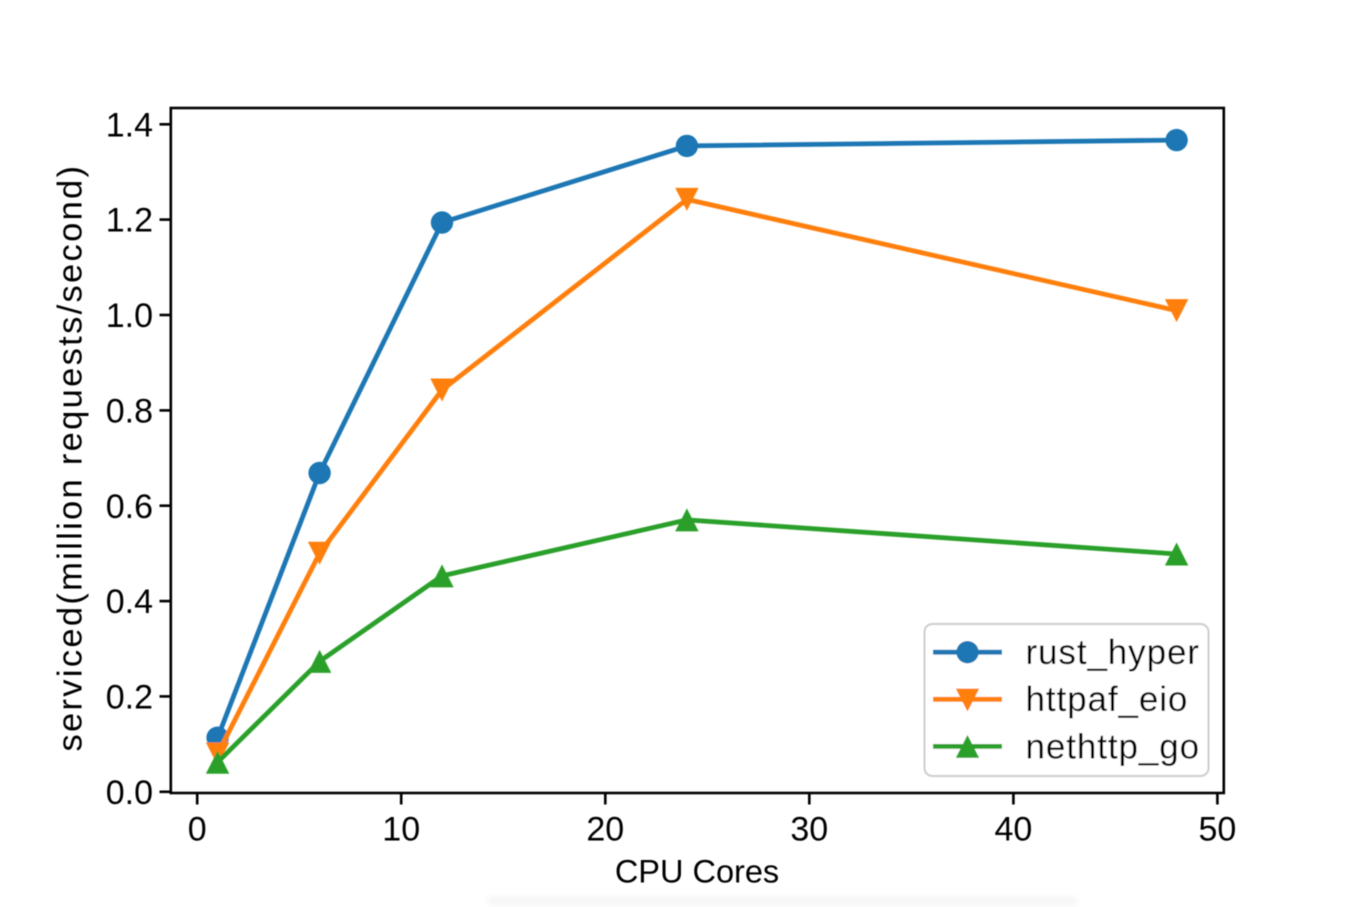 The image size is (1360, 907). I want to click on svg-text: 0.6, so click(129, 507).